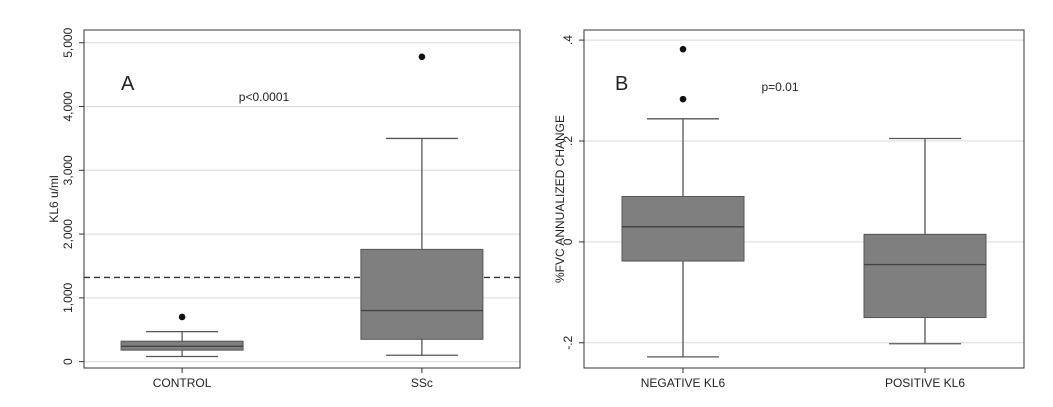  What do you see at coordinates (68, 42) in the screenshot?
I see `y-tick-label: 5,000` at bounding box center [68, 42].